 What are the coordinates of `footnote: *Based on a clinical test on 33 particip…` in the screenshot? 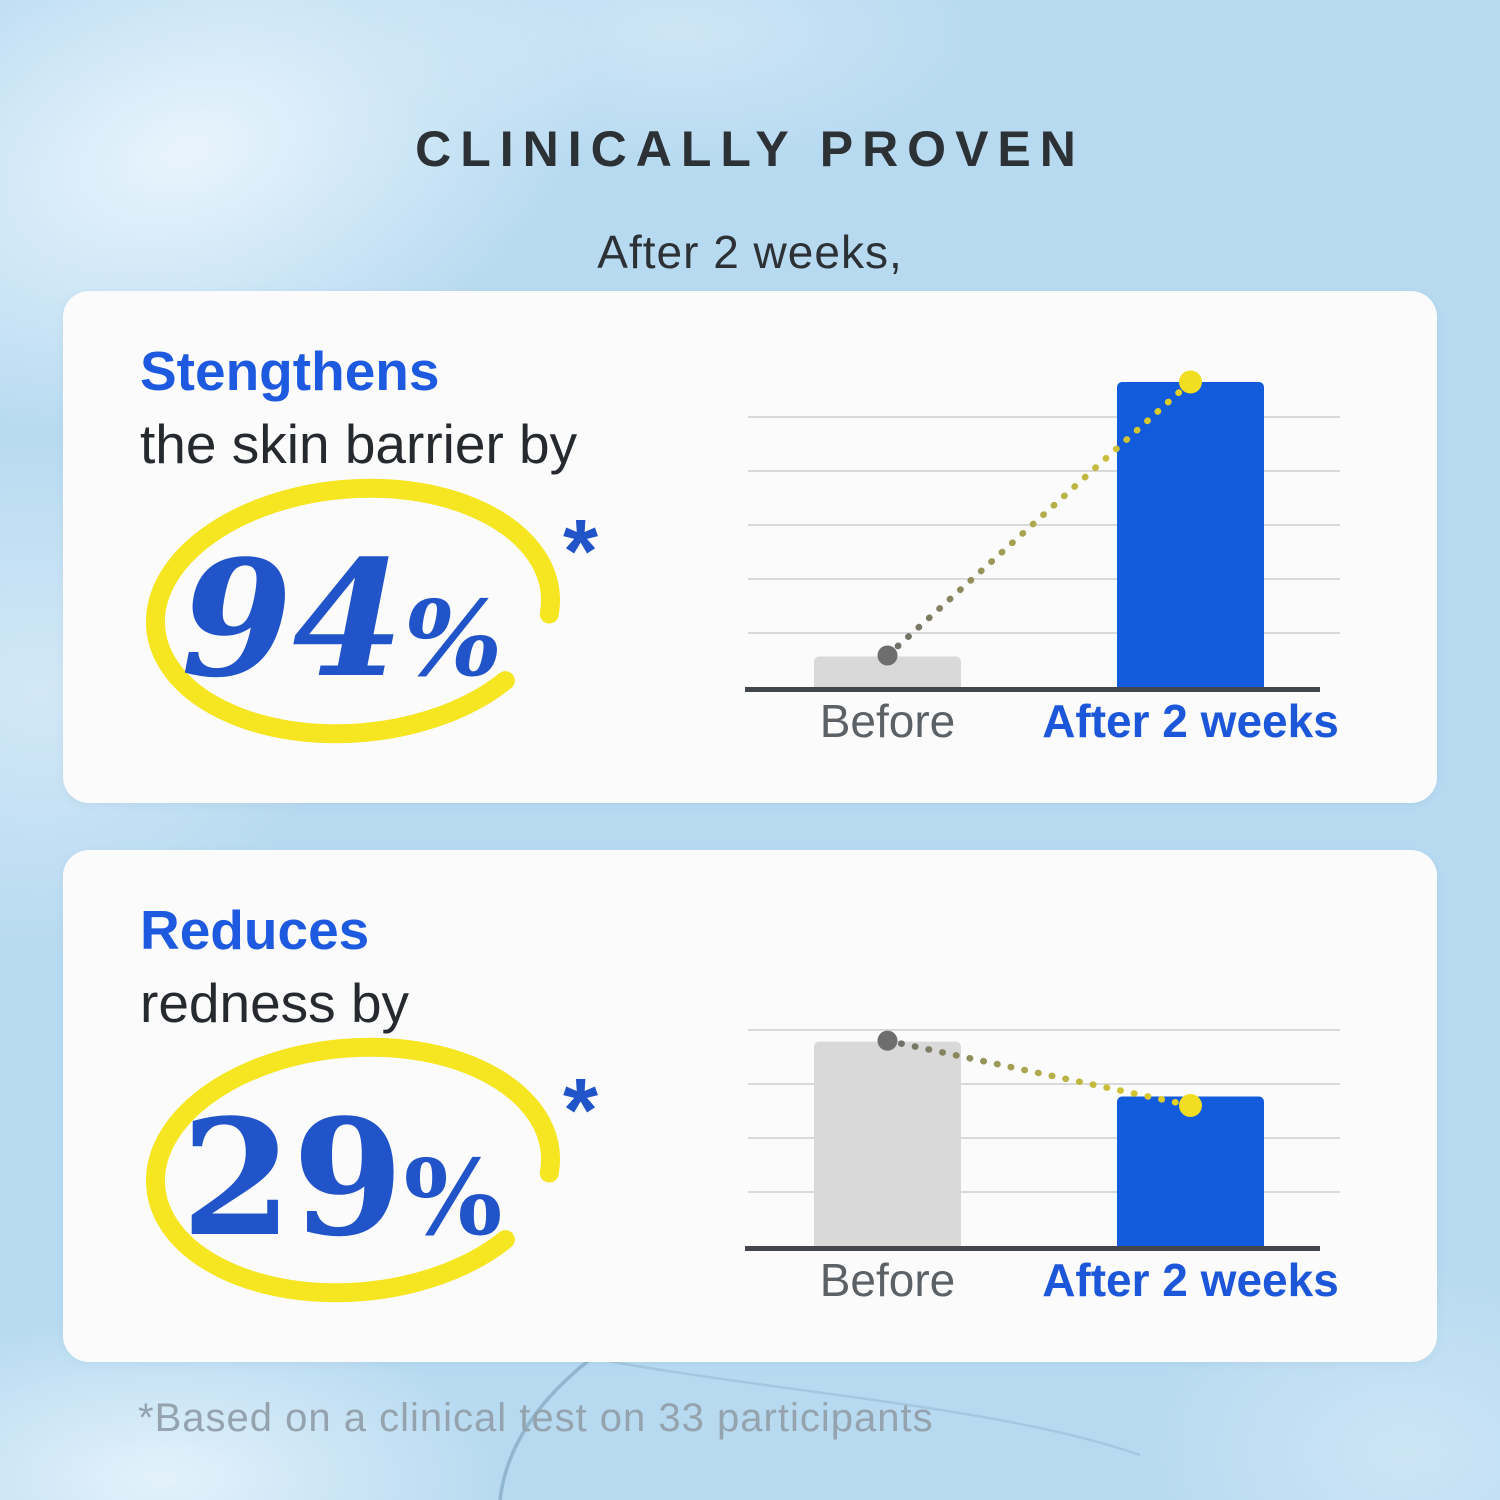 It's located at (536, 1418).